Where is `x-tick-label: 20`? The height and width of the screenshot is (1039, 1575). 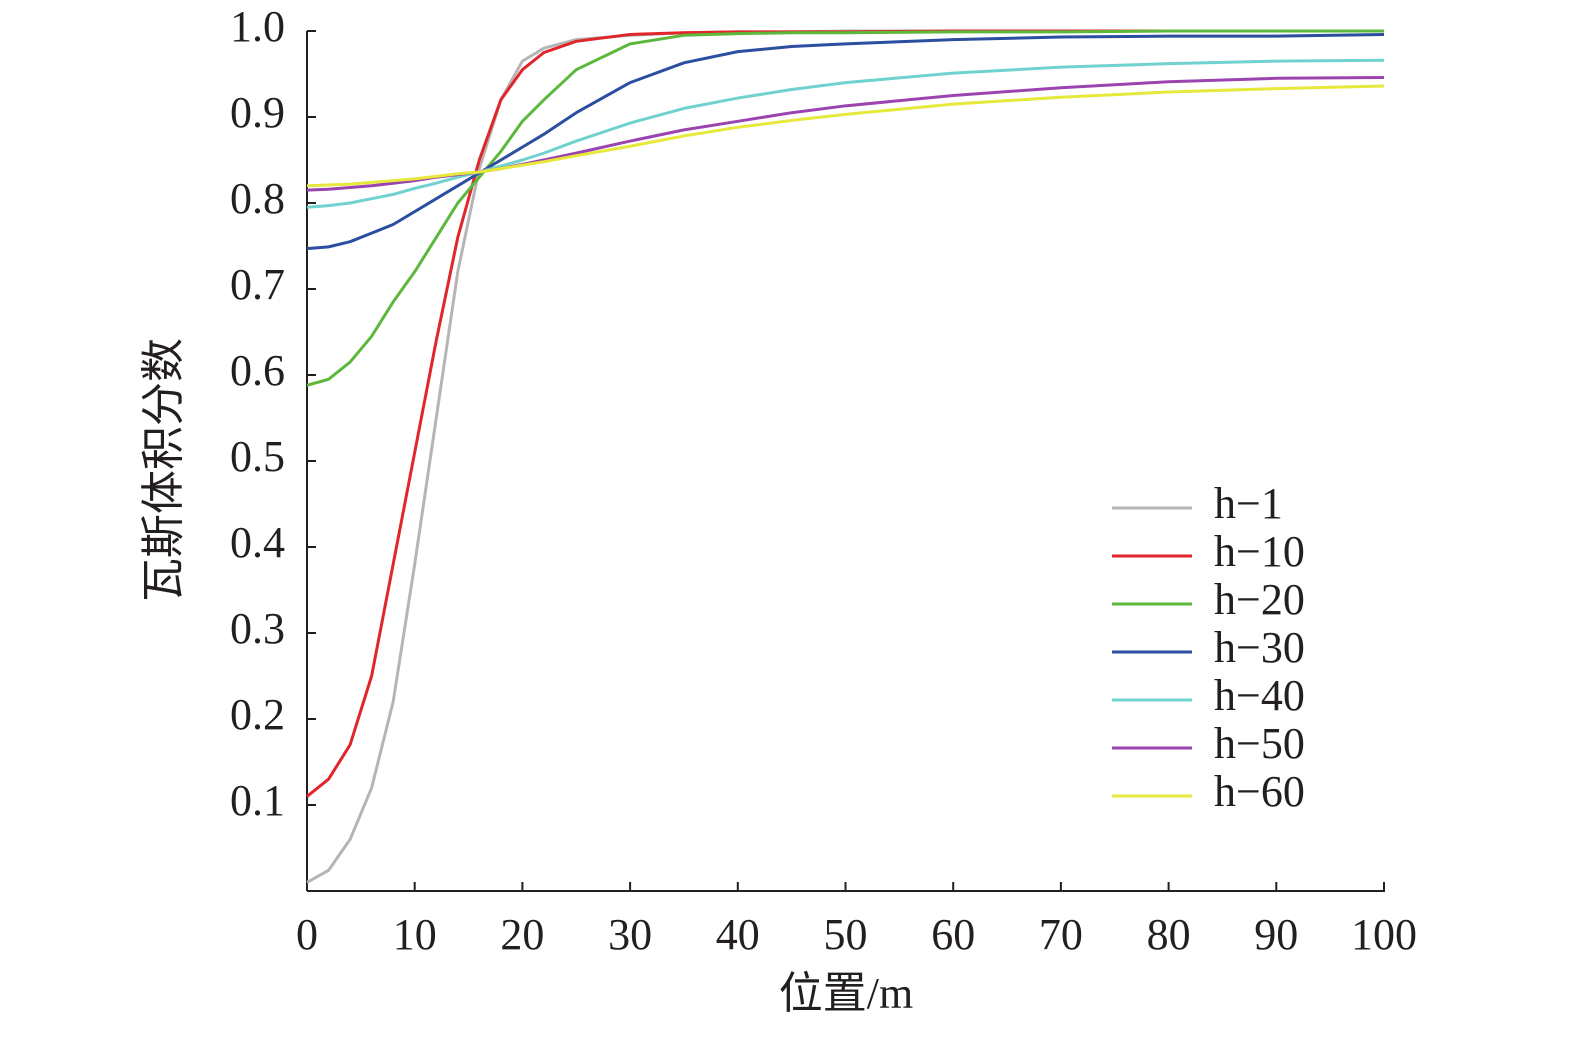 x-tick-label: 20 is located at coordinates (522, 934).